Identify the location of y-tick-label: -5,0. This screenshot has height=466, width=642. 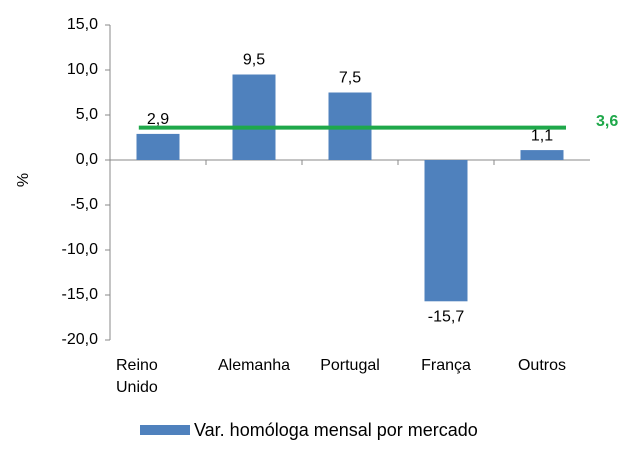
(84, 204).